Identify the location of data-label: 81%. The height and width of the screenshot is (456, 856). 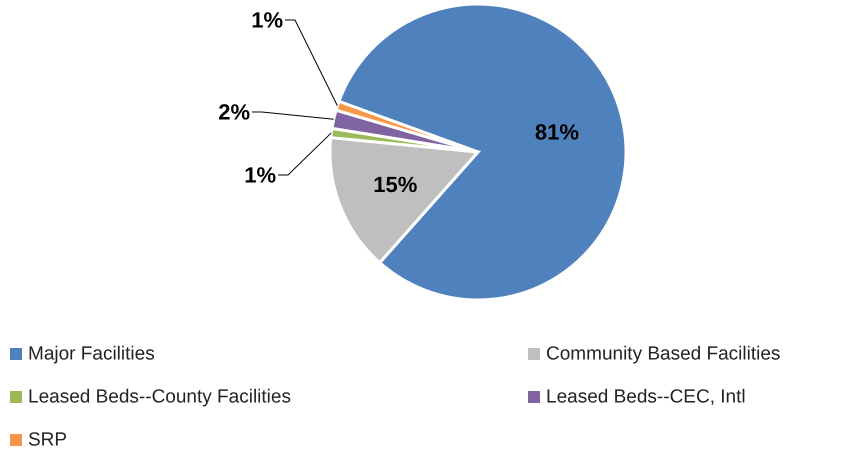
(556, 132).